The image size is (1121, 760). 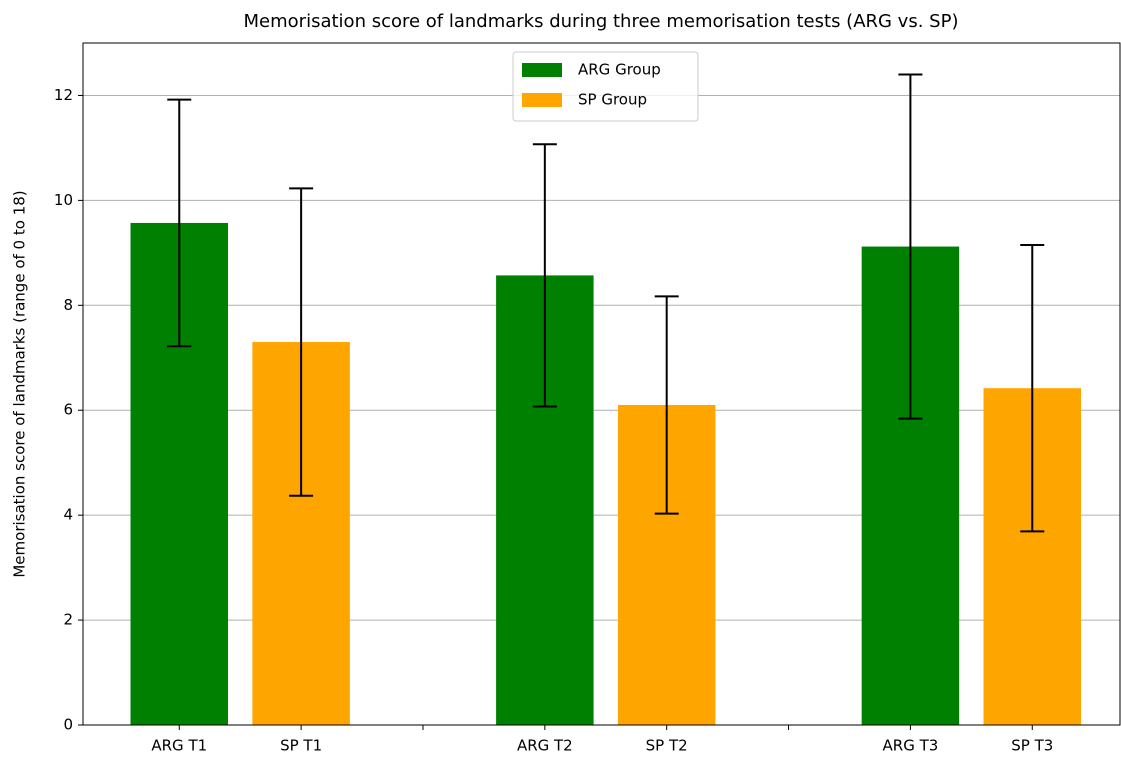 What do you see at coordinates (63, 95) in the screenshot?
I see `y-tick-label: 12` at bounding box center [63, 95].